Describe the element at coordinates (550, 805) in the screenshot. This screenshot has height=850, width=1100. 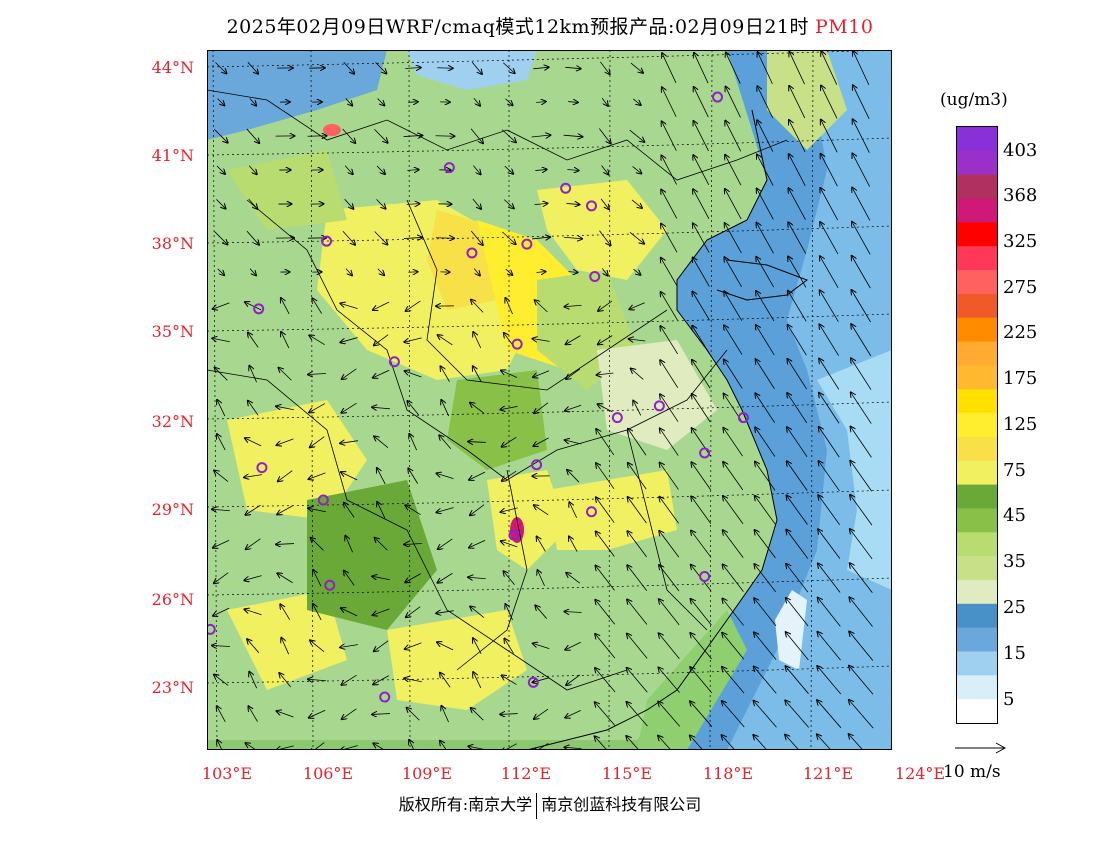
I see `copyright: 版权所有:南京大学 南京创蓝科技有限公司` at that location.